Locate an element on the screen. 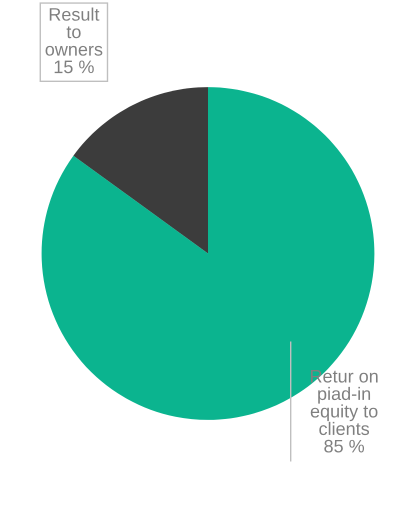 This screenshot has width=416, height=507. data-label: 15 % is located at coordinates (74, 67).